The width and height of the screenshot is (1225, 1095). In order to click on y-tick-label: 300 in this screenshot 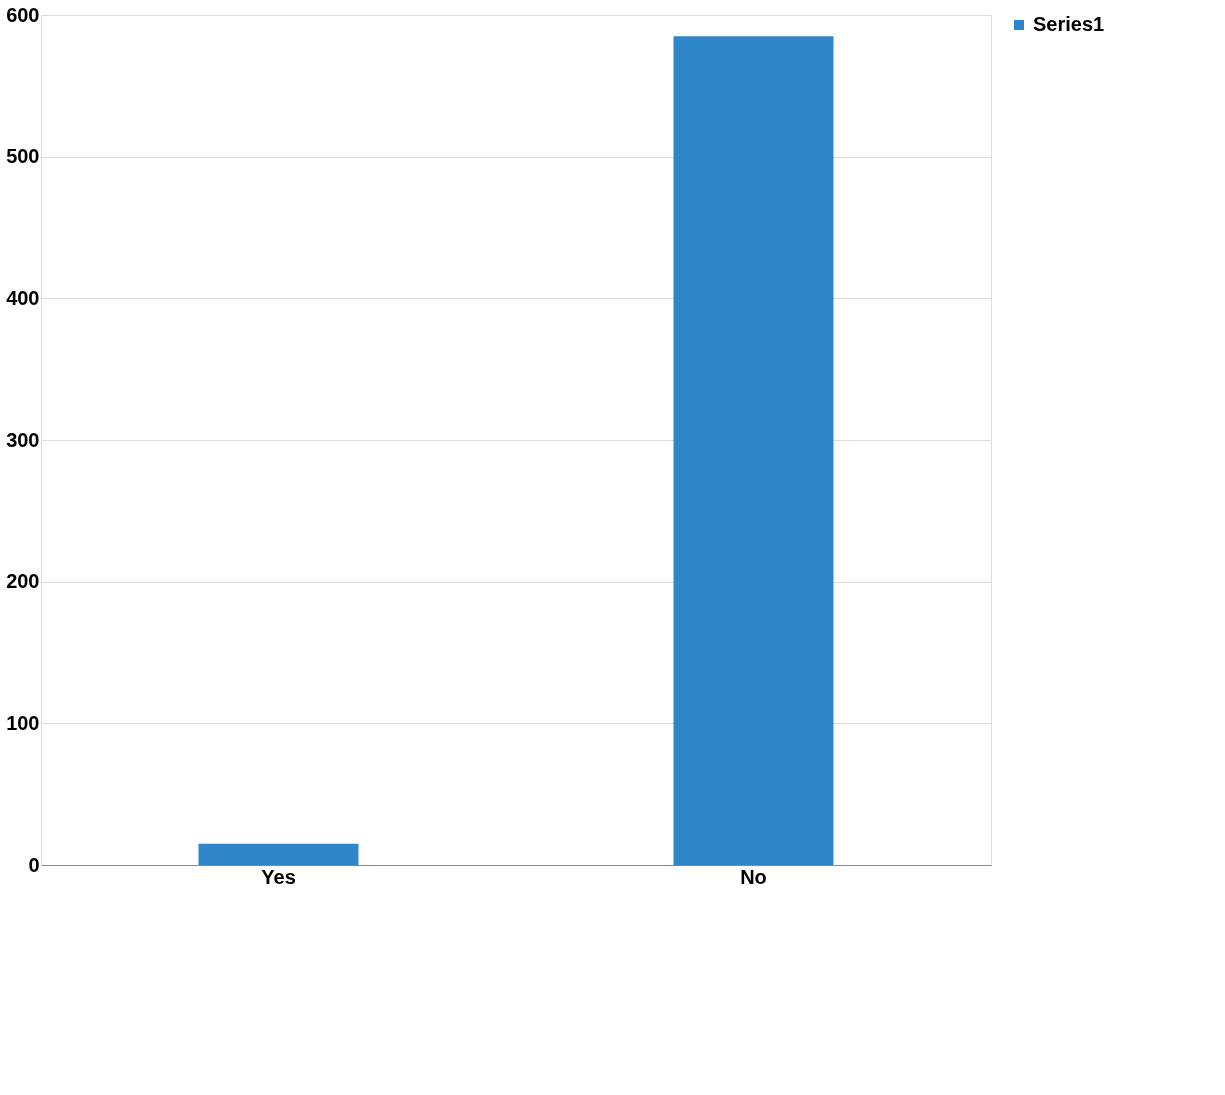, I will do `click(23, 439)`.